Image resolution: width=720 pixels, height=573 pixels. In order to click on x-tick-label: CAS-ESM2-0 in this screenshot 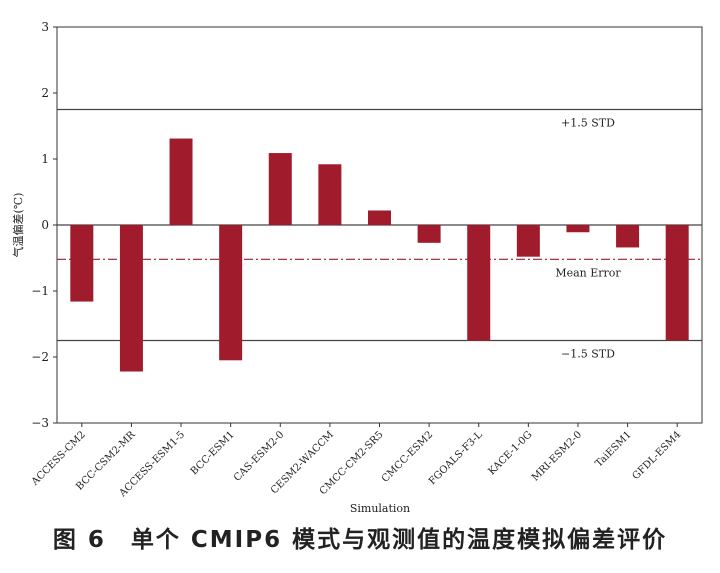, I will do `click(259, 456)`.